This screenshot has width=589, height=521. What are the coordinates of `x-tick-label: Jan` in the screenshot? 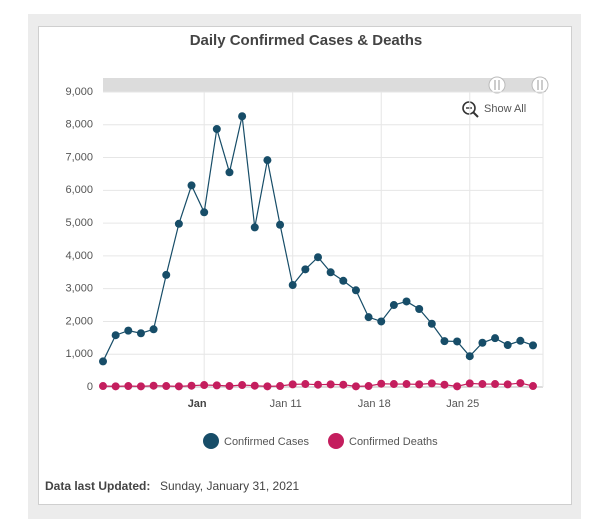 It's located at (197, 404).